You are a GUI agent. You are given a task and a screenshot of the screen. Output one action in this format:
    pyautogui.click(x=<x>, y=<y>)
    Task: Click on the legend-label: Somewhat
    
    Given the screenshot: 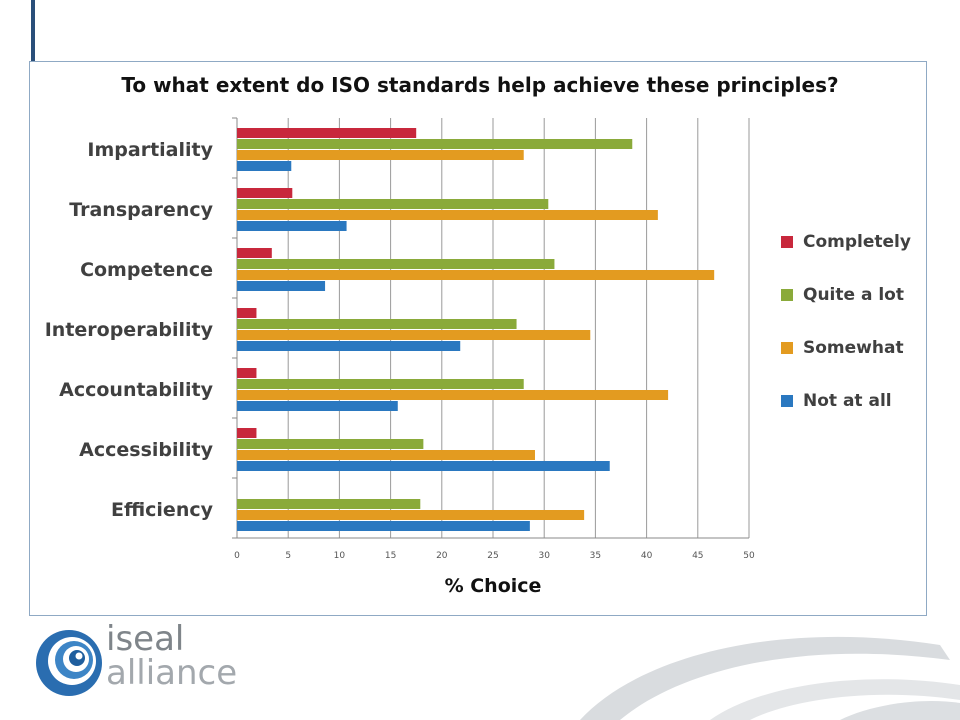 What is the action you would take?
    pyautogui.click(x=853, y=348)
    